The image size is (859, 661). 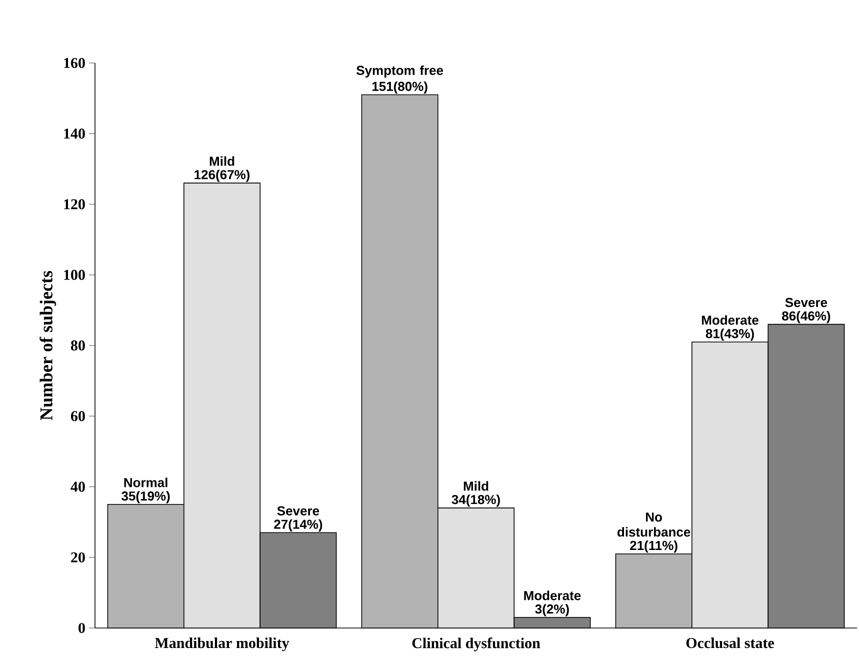 I want to click on y-tick-label: 60, so click(x=77, y=416).